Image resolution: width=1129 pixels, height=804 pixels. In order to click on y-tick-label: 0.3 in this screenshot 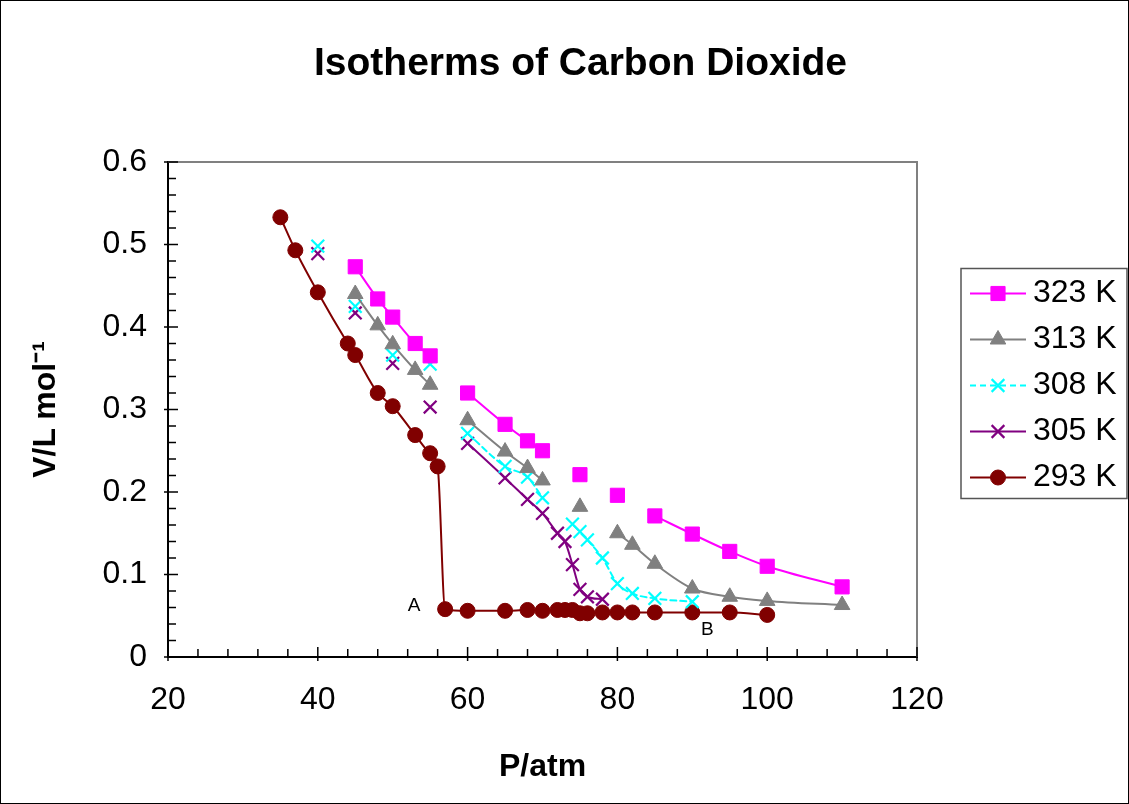, I will do `click(124, 407)`.